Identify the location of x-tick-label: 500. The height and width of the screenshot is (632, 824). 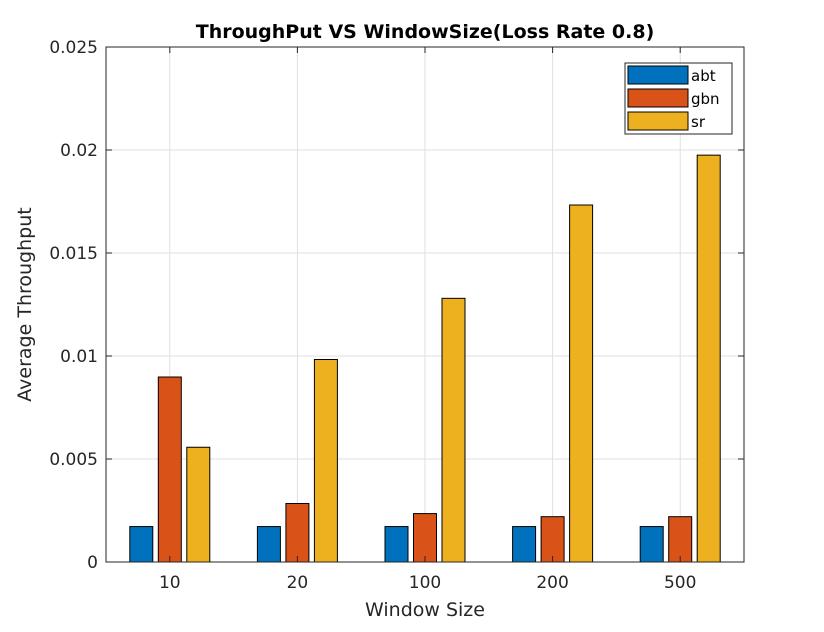
(680, 583).